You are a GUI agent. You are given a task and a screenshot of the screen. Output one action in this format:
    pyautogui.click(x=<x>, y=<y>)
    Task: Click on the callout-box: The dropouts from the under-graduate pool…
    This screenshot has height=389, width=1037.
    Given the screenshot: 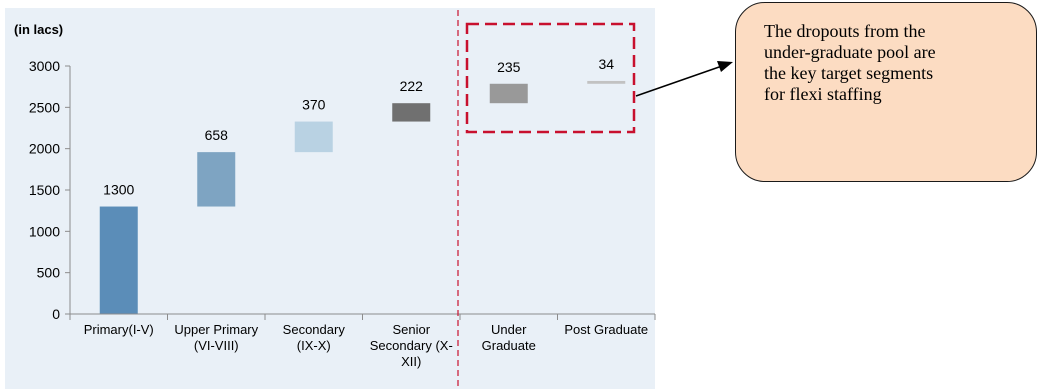 What is the action you would take?
    pyautogui.click(x=886, y=92)
    